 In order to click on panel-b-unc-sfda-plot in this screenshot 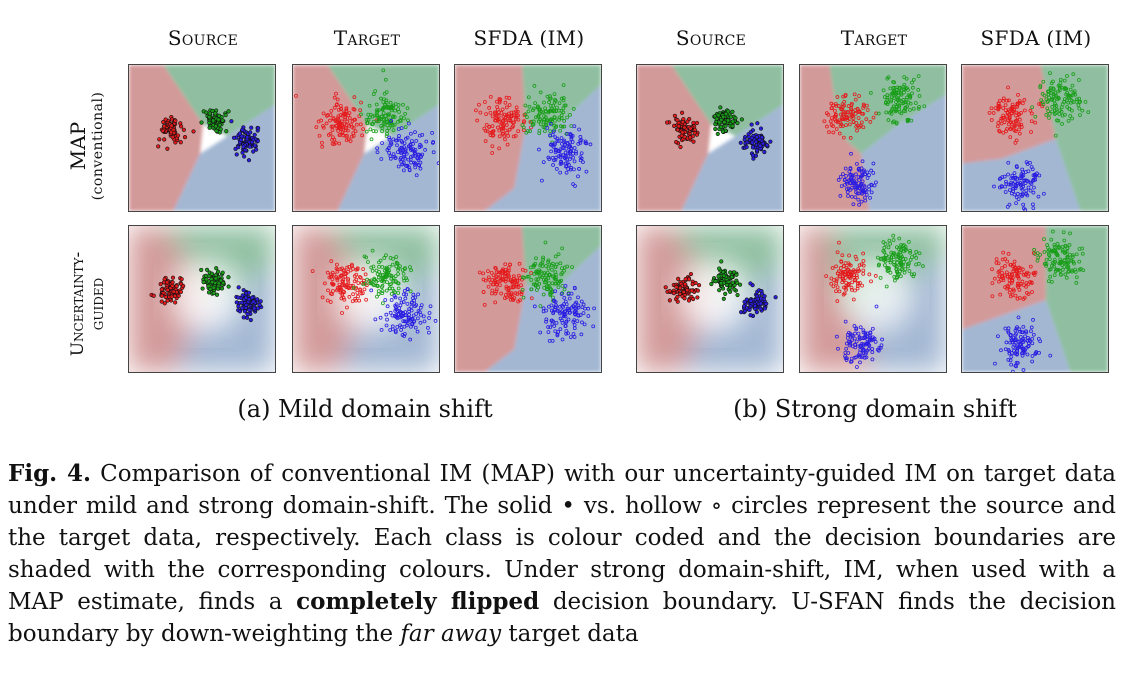, I will do `click(1035, 299)`.